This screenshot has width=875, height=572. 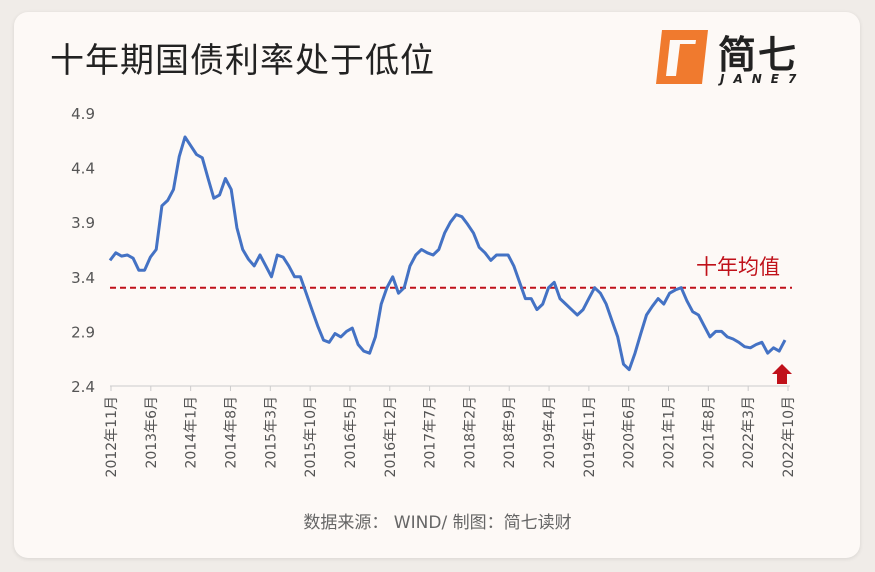 What do you see at coordinates (152, 432) in the screenshot?
I see `x-tick-label: 2013年6月` at bounding box center [152, 432].